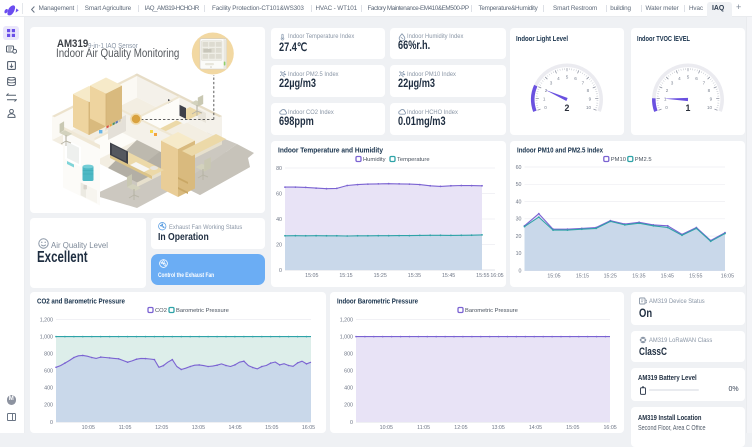  What do you see at coordinates (642, 160) in the screenshot?
I see `svg-text: PM2.5` at bounding box center [642, 160].